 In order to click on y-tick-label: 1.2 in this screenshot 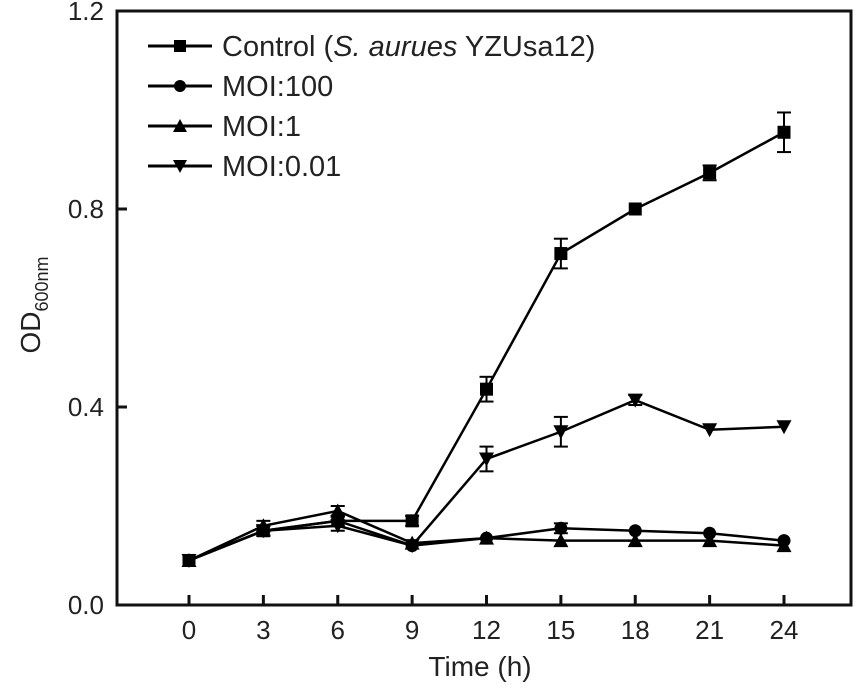, I will do `click(86, 13)`.